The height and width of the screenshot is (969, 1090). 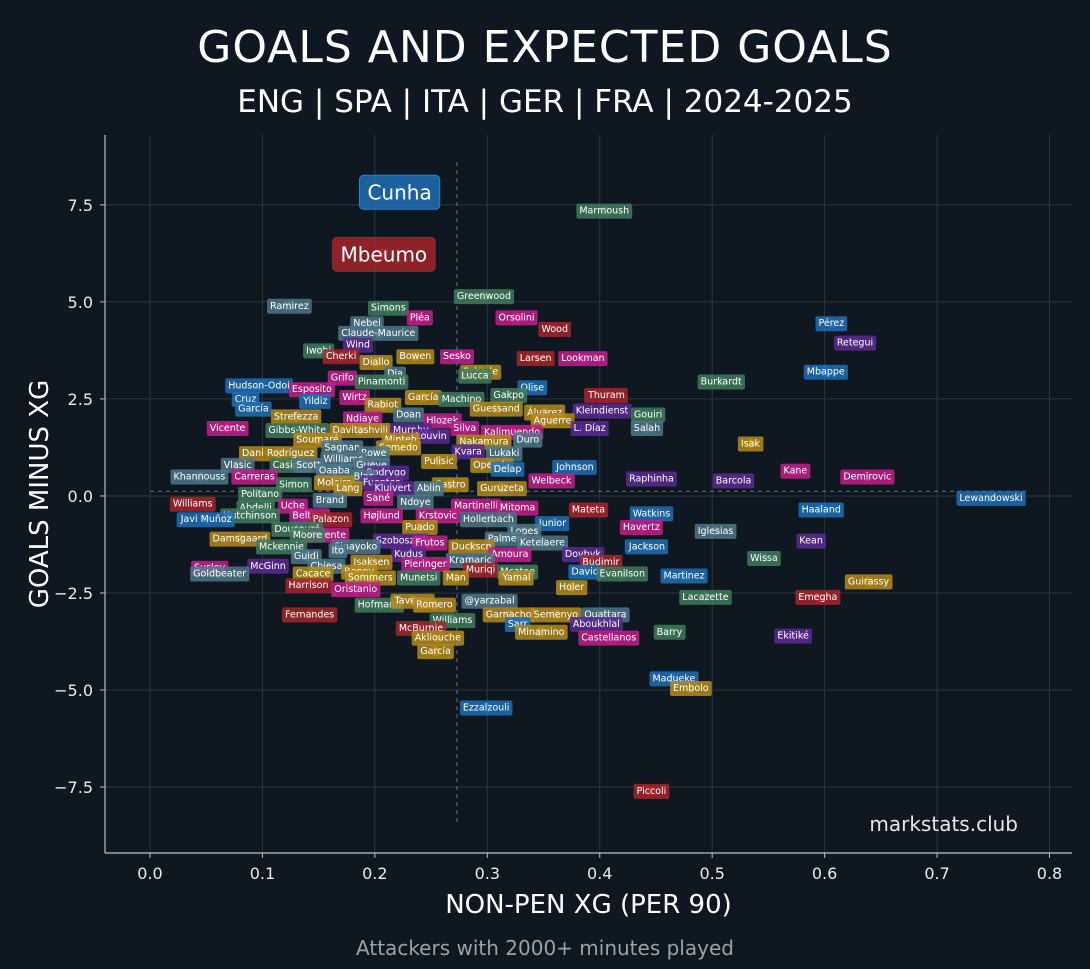 I want to click on player-name: Scott, so click(x=308, y=465).